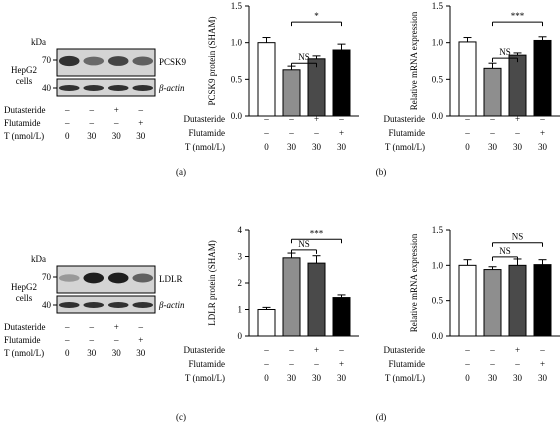 Image resolution: width=560 pixels, height=435 pixels. Describe the element at coordinates (212, 283) in the screenshot. I see `y-axis-label: LDLR protein (SHAM)` at that location.